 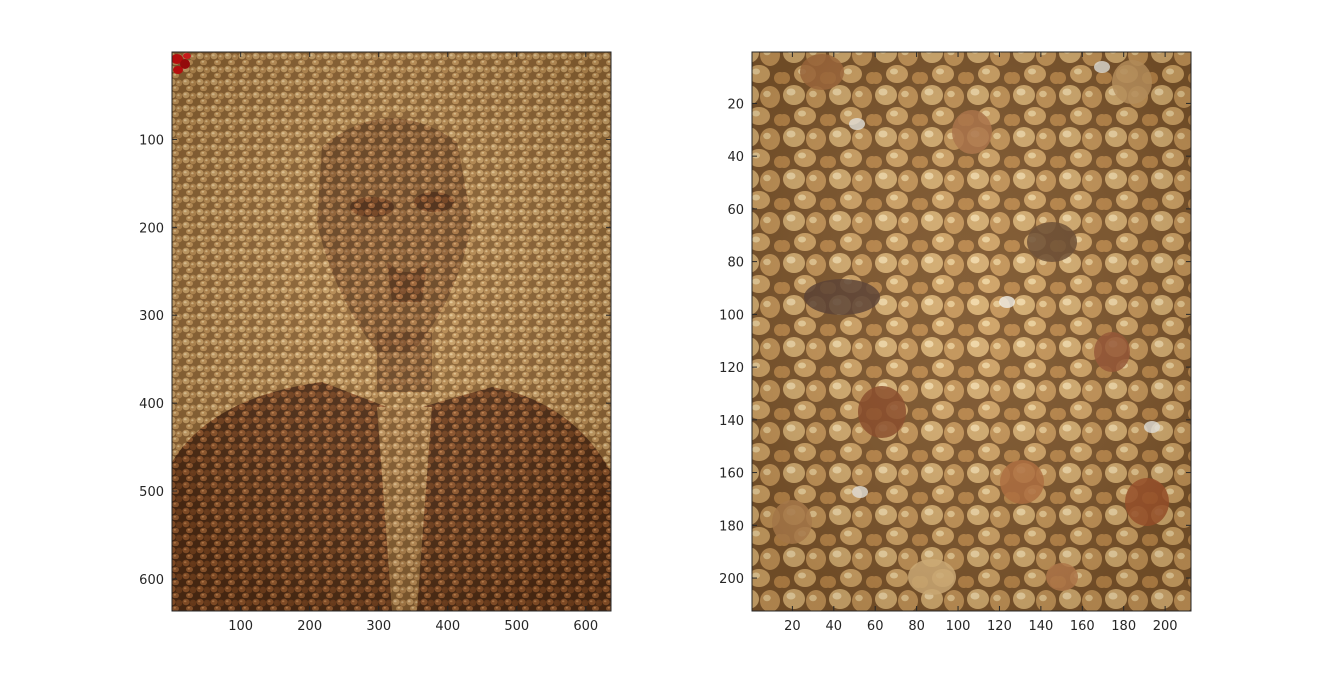 What do you see at coordinates (735, 104) in the screenshot?
I see `y-tick-label: 20` at bounding box center [735, 104].